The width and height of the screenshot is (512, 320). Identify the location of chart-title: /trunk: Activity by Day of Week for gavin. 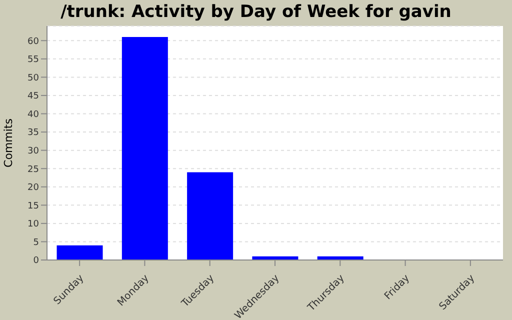
(256, 12).